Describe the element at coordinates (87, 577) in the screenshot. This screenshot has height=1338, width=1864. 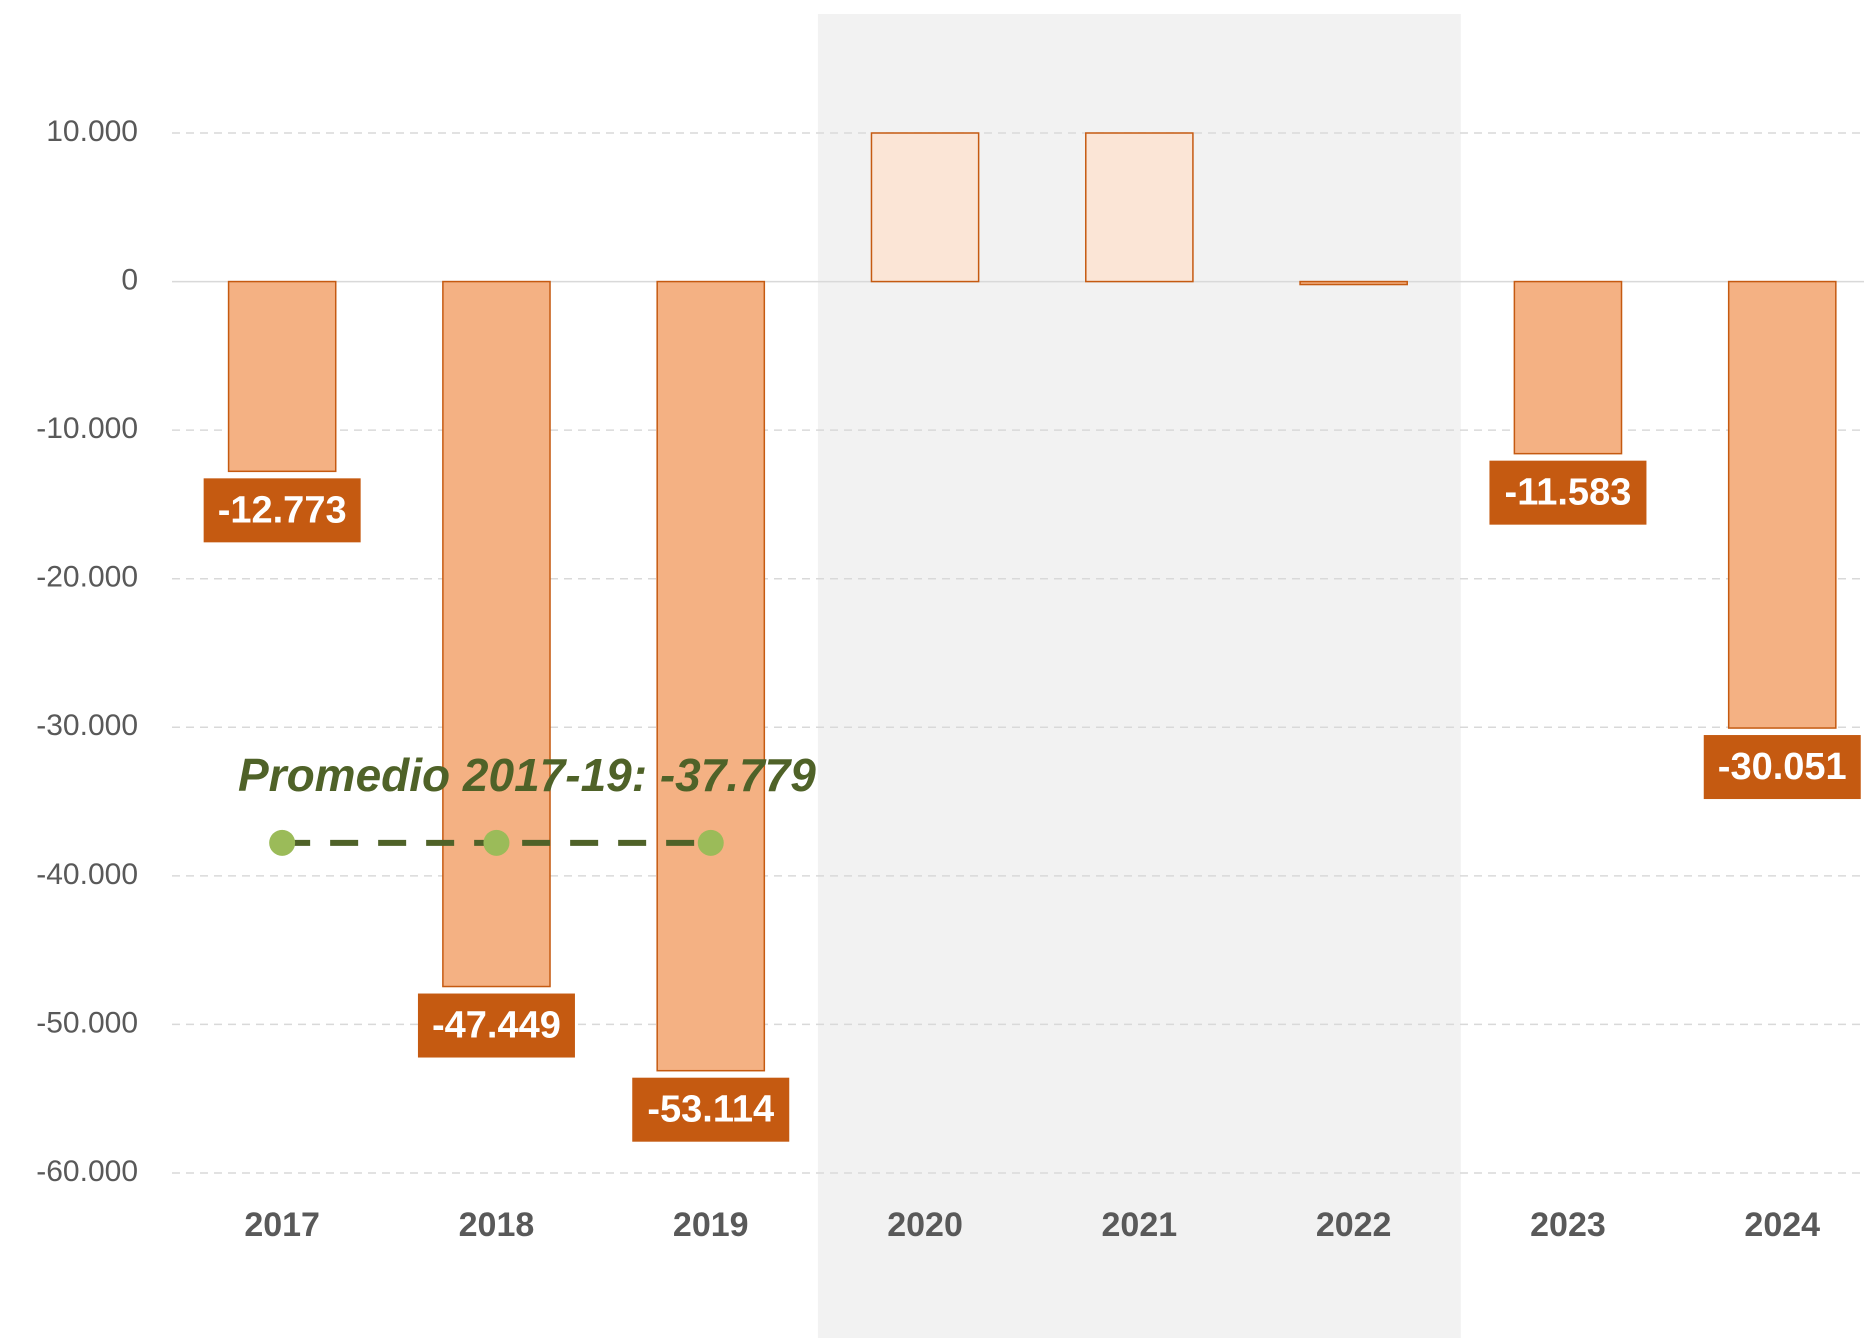
I see `y-tick-label: -20.000` at that location.